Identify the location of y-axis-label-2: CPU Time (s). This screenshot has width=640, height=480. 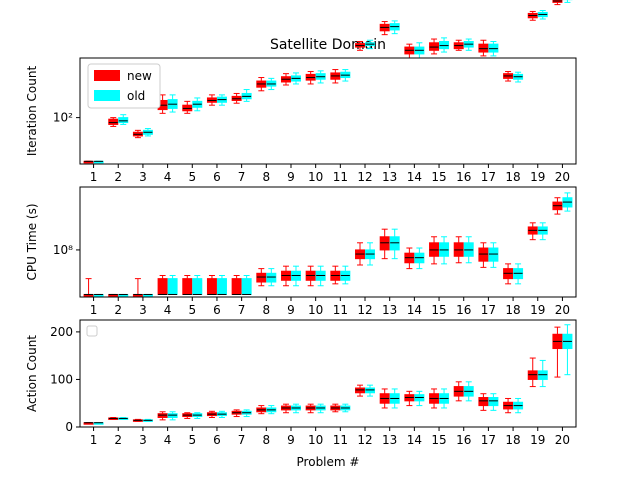
(32, 241).